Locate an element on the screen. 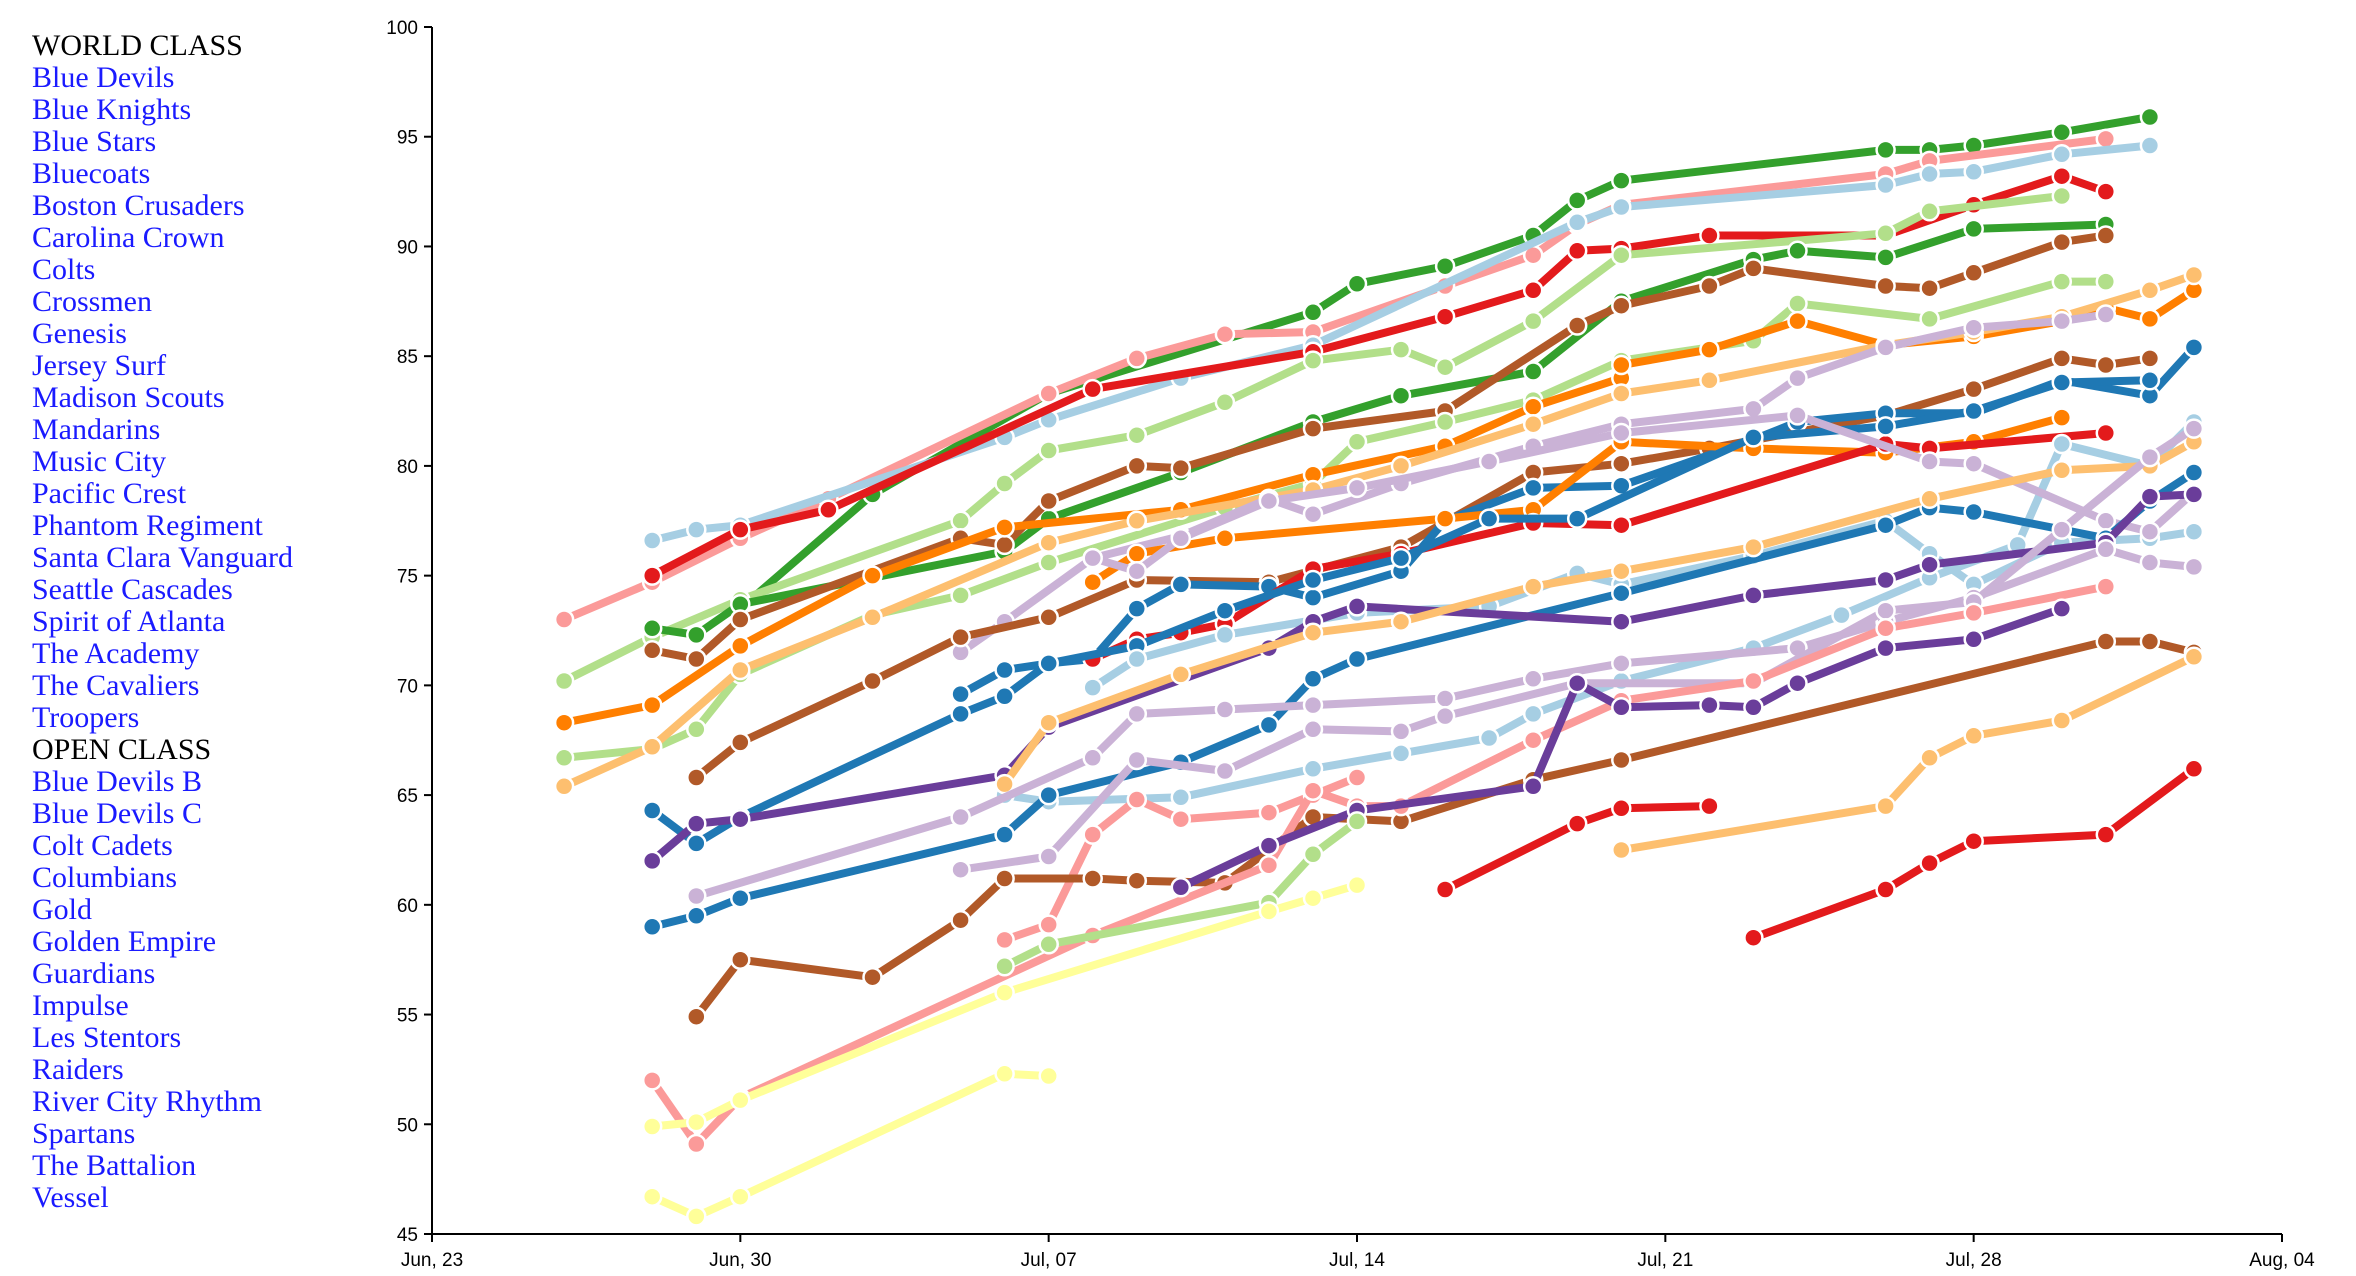 The width and height of the screenshot is (2356, 1276). legend-link-golden-empire: Golden Empire is located at coordinates (124, 941).